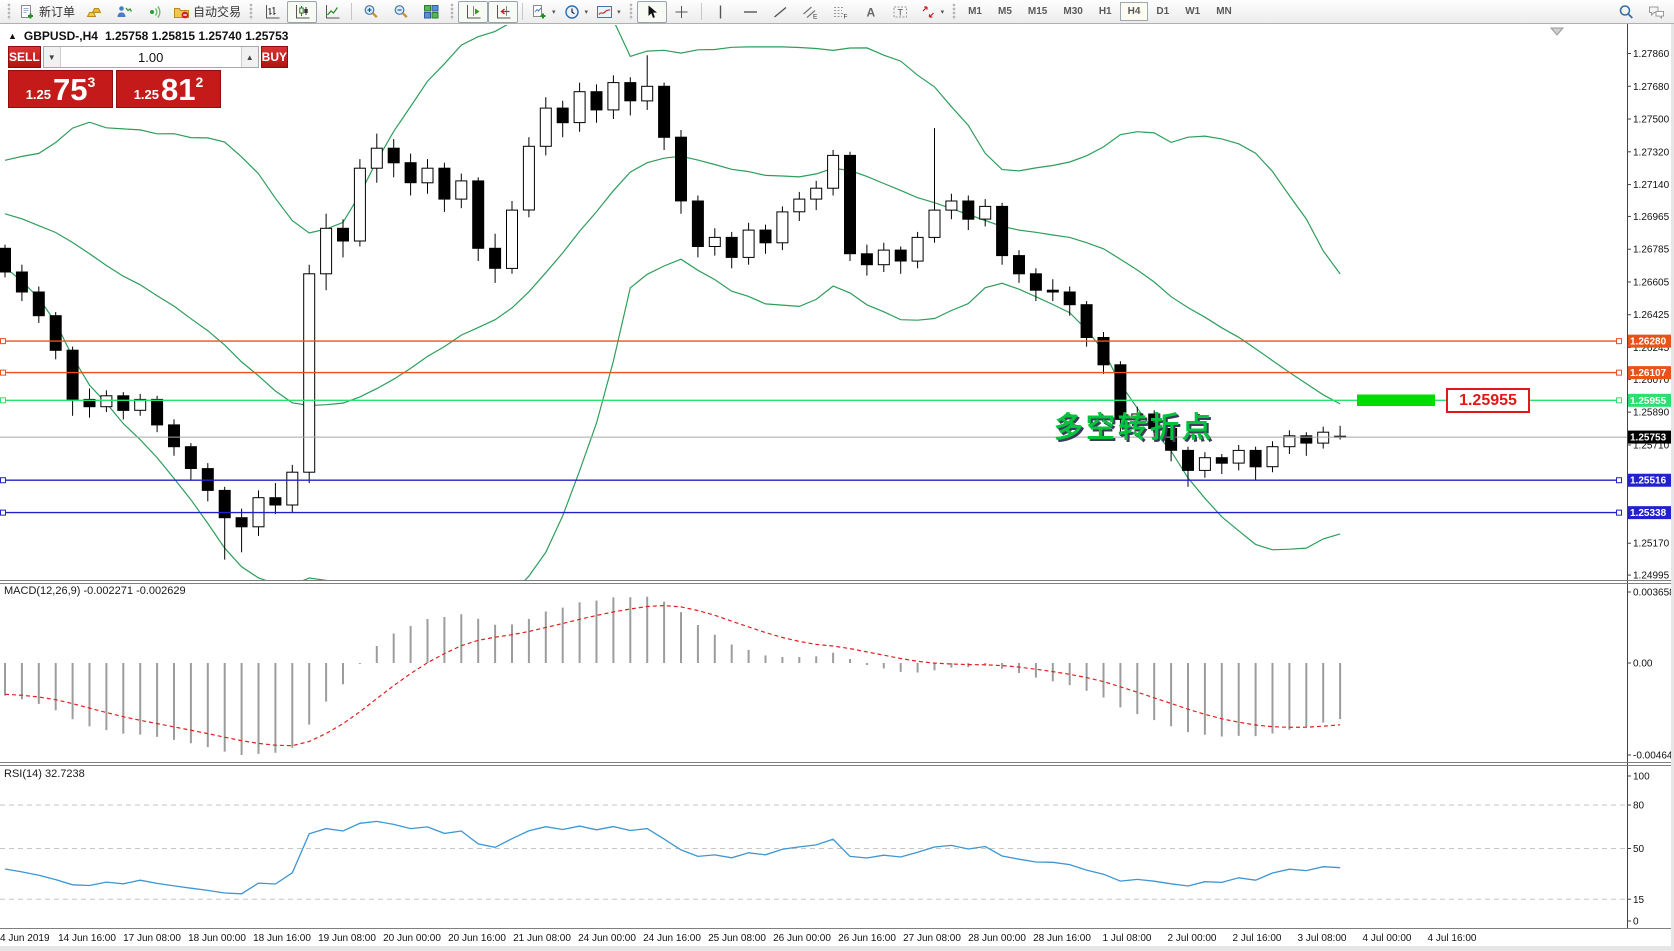 This screenshot has width=1674, height=951. Describe the element at coordinates (846, 16) in the screenshot. I see `svg-text: F` at that location.